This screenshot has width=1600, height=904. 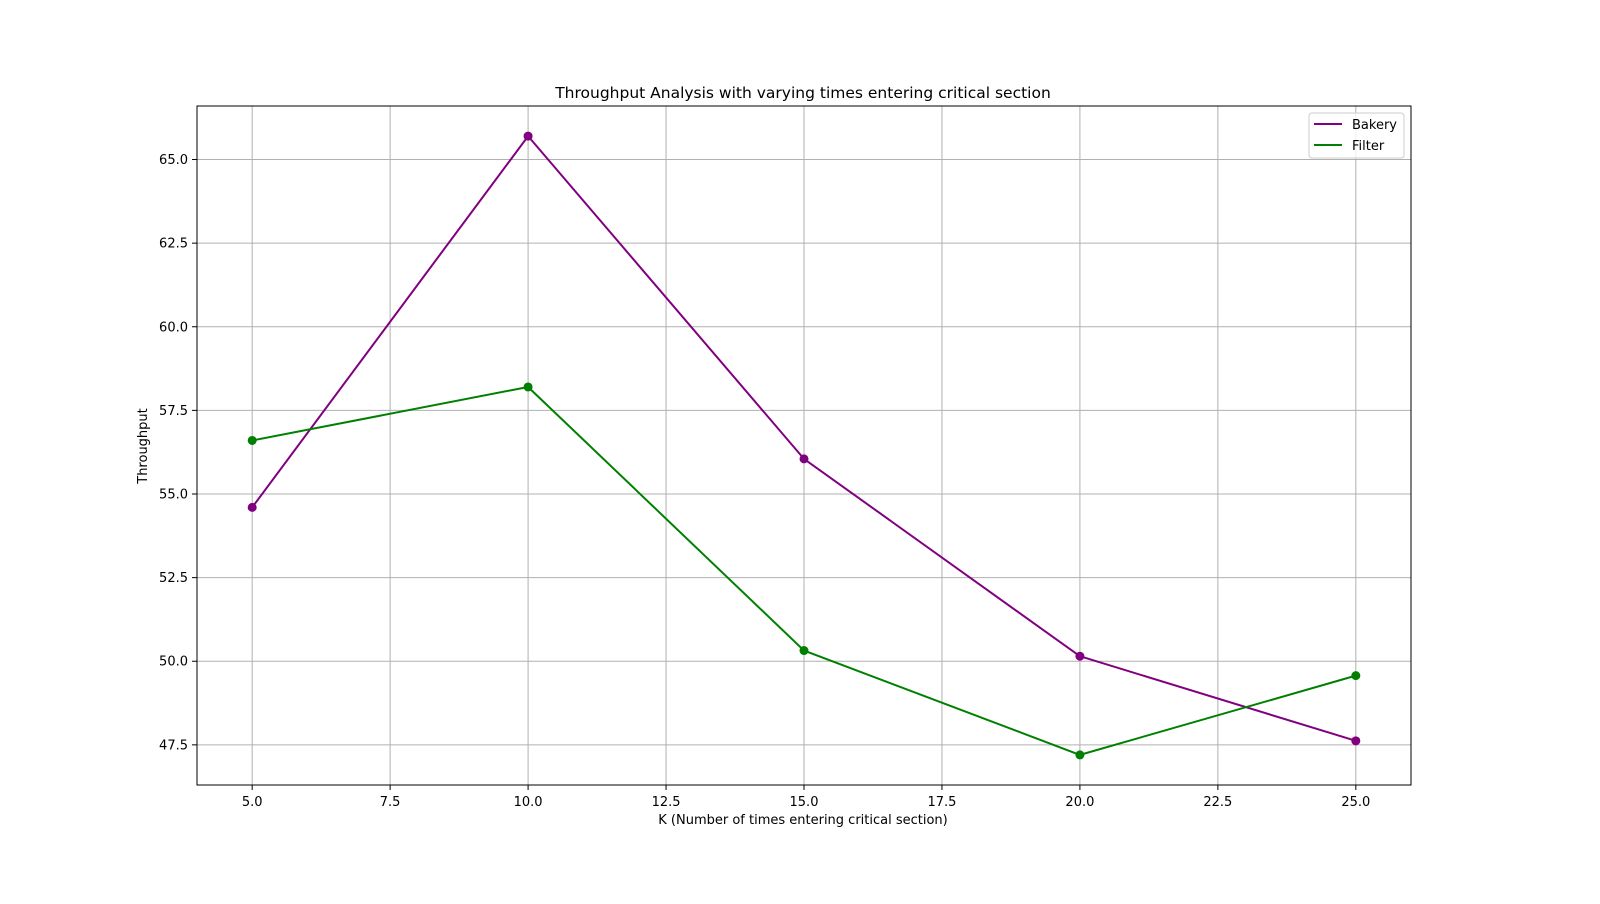 What do you see at coordinates (941, 802) in the screenshot?
I see `x-tick-label: 17.5` at bounding box center [941, 802].